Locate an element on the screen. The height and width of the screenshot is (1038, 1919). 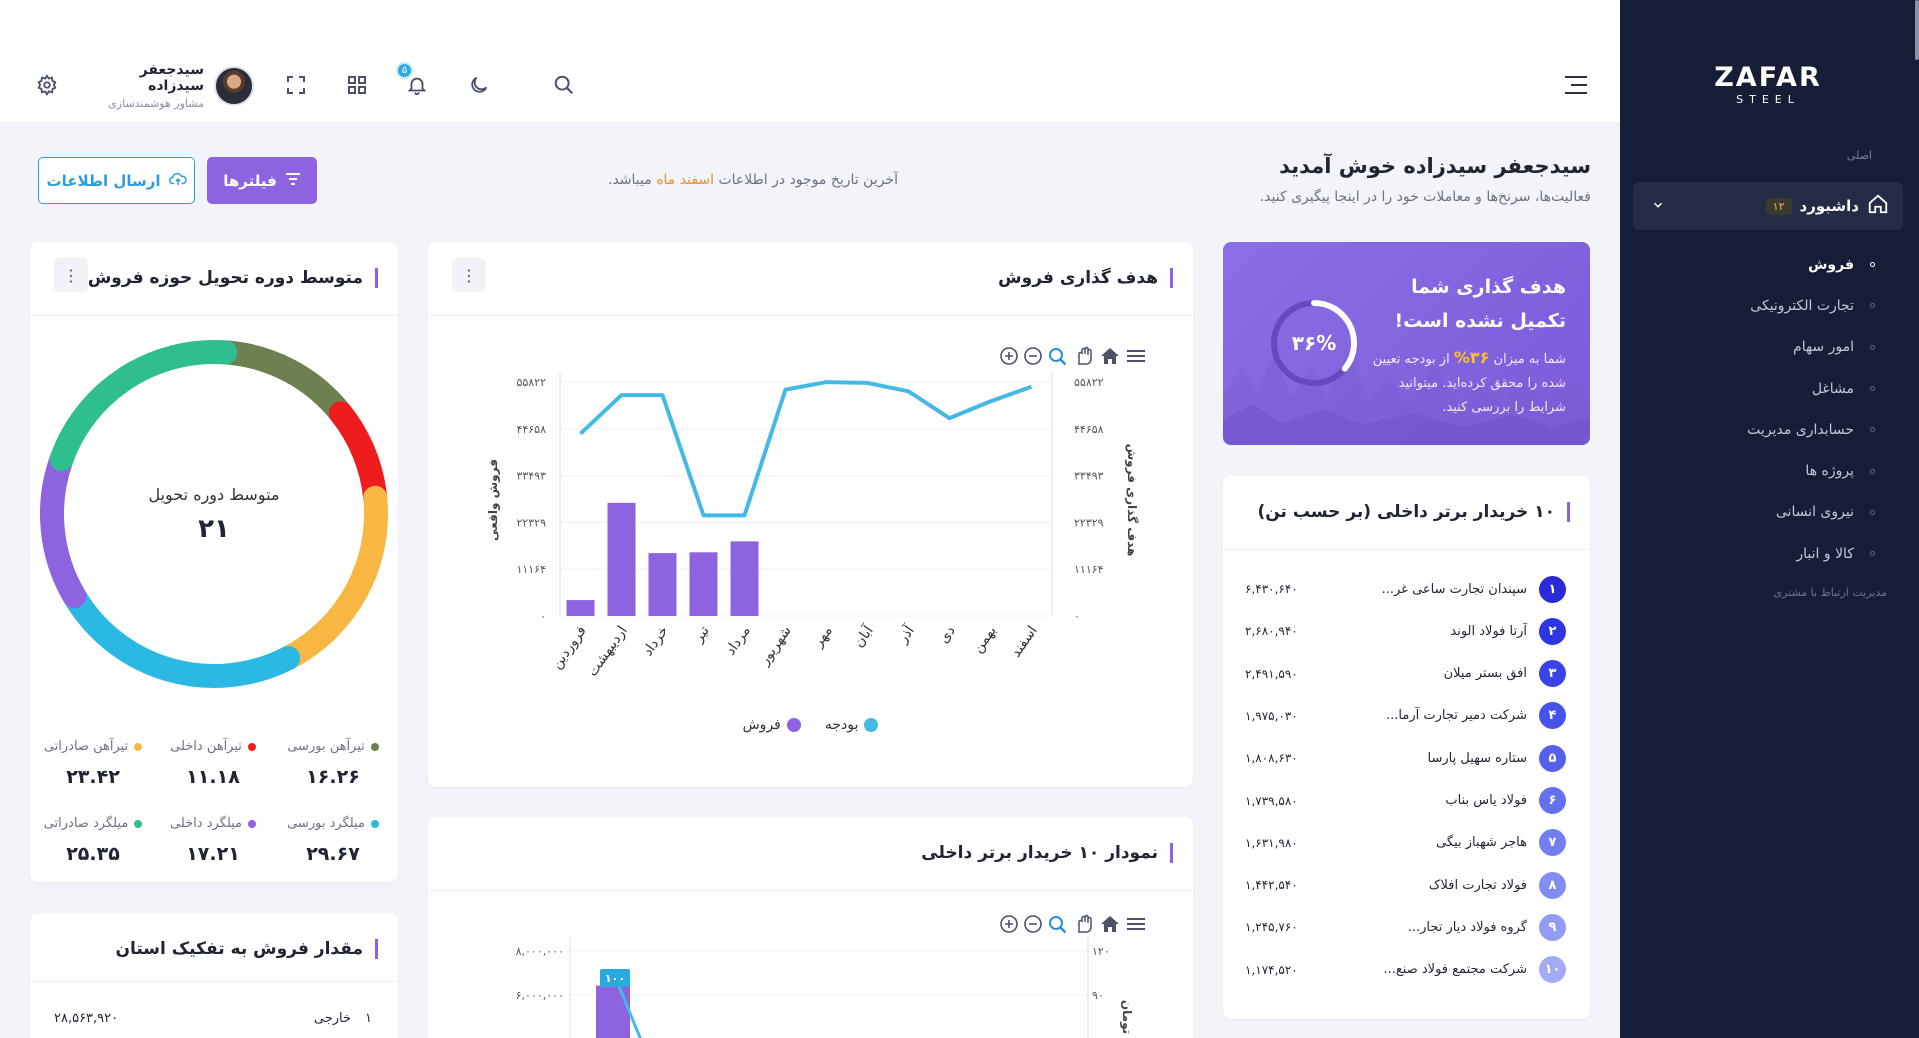
buyer-row: ۹ گروه فولاد دیار تجار... ۱,۲۴۵,۷۶۰ is located at coordinates (1405, 927).